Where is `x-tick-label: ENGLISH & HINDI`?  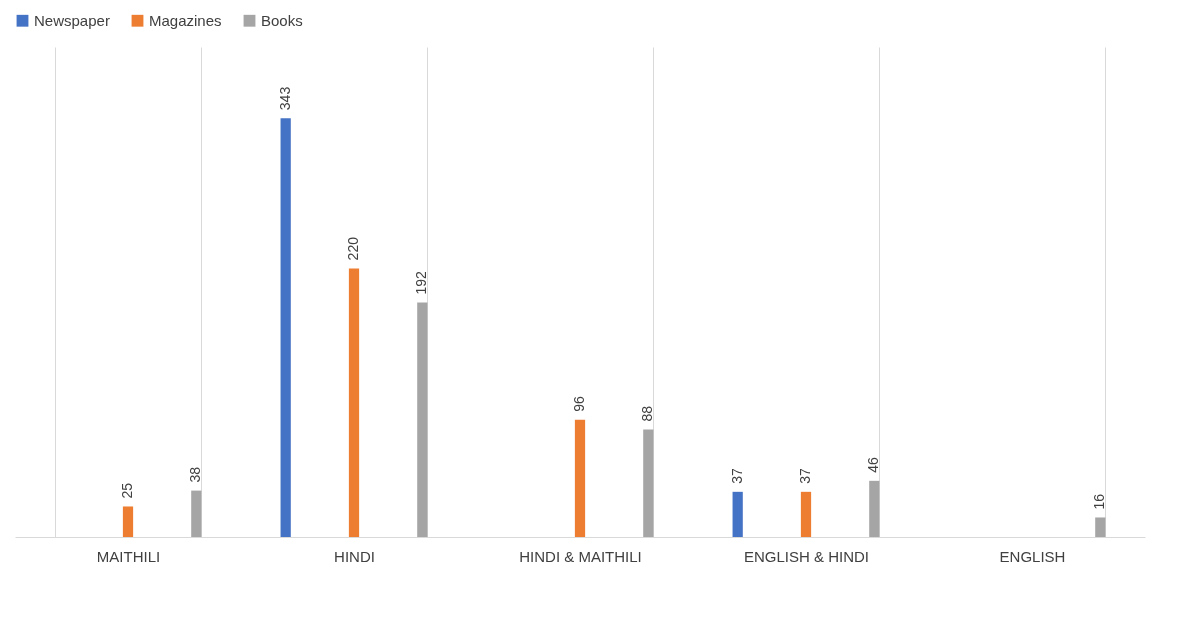
x-tick-label: ENGLISH & HINDI is located at coordinates (806, 556).